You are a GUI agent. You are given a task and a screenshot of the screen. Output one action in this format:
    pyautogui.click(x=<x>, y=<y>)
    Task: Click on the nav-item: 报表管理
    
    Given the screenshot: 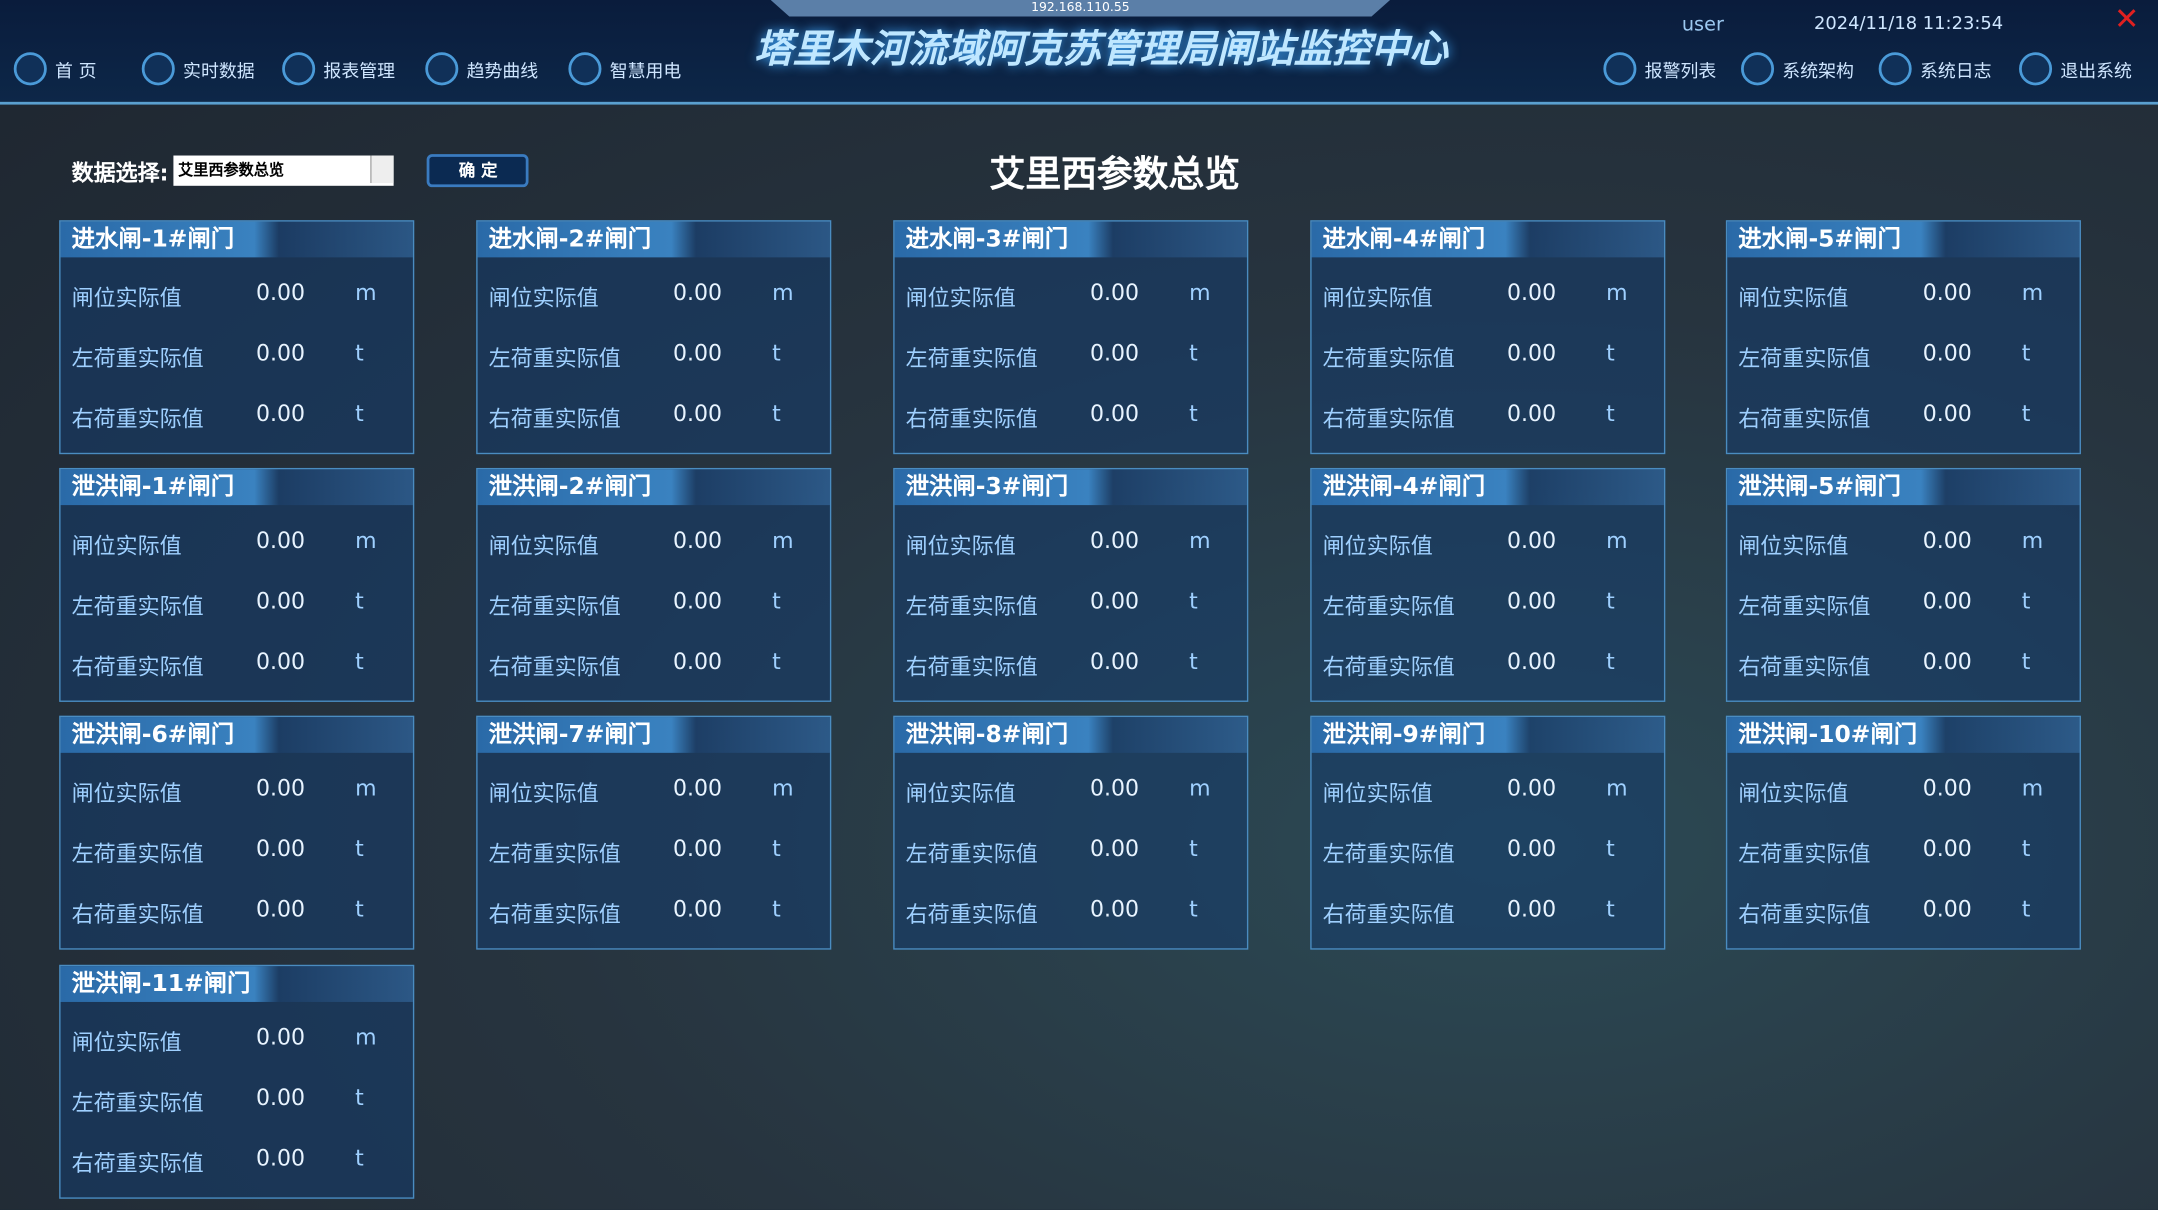 What is the action you would take?
    pyautogui.click(x=338, y=69)
    